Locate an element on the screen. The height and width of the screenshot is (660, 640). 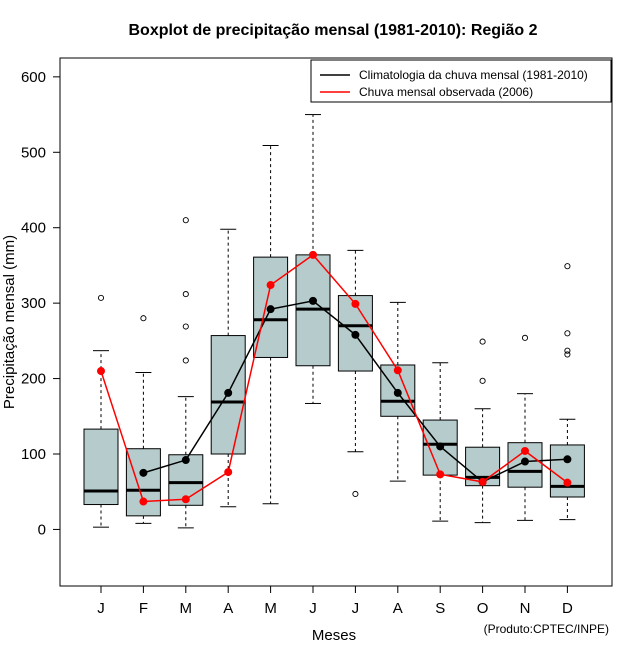
y-tick-label: 200 is located at coordinates (33, 379).